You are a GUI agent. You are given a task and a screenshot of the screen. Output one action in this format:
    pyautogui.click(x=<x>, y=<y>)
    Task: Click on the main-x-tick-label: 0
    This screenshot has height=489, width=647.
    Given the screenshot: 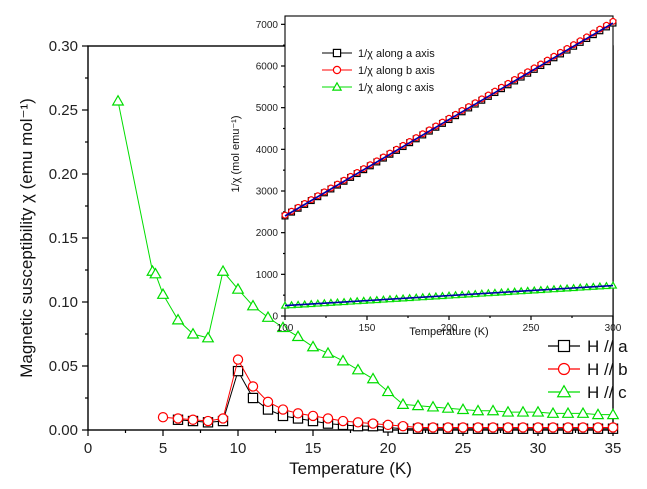 What is the action you would take?
    pyautogui.click(x=88, y=448)
    